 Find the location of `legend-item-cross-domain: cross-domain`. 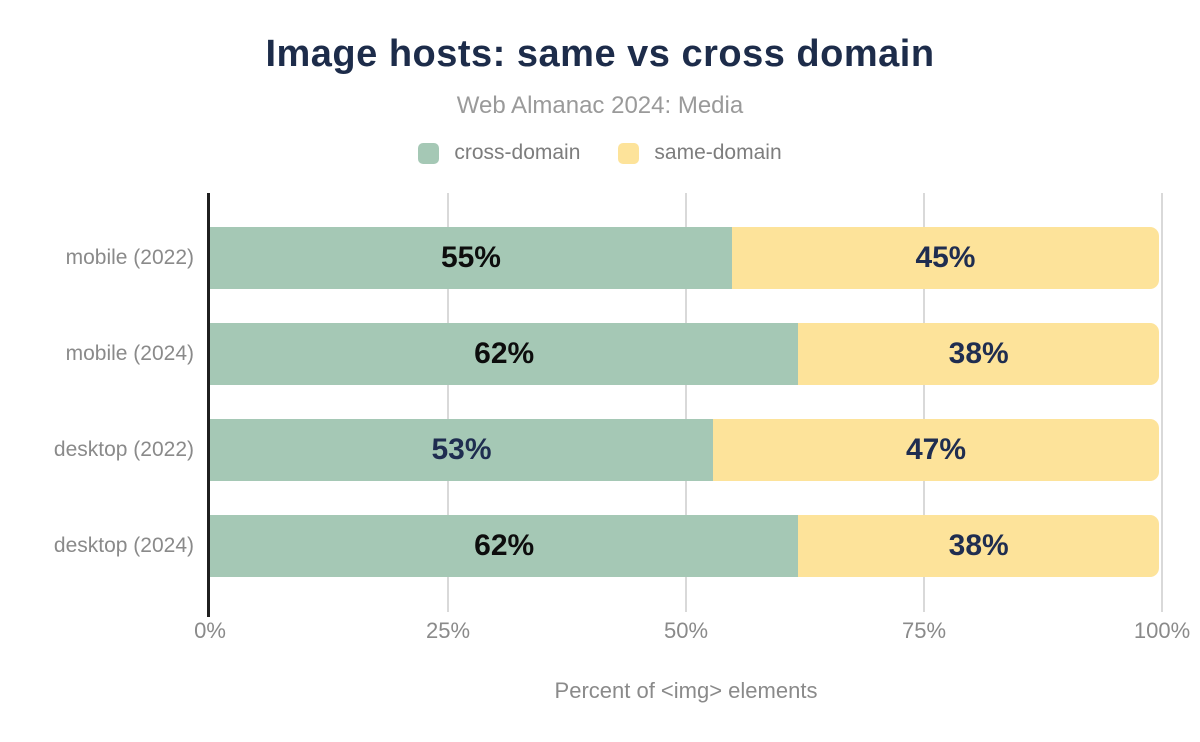

legend-item-cross-domain: cross-domain is located at coordinates (499, 153).